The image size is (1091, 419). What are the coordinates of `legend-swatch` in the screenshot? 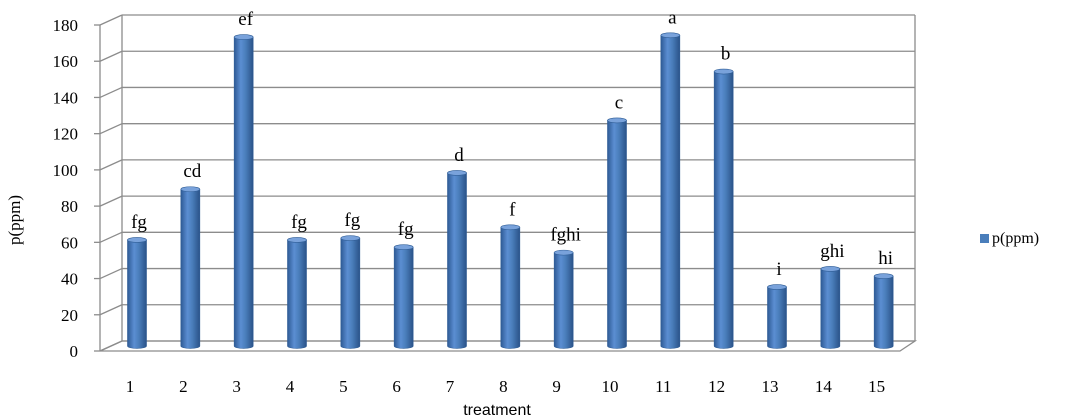 It's located at (984, 238).